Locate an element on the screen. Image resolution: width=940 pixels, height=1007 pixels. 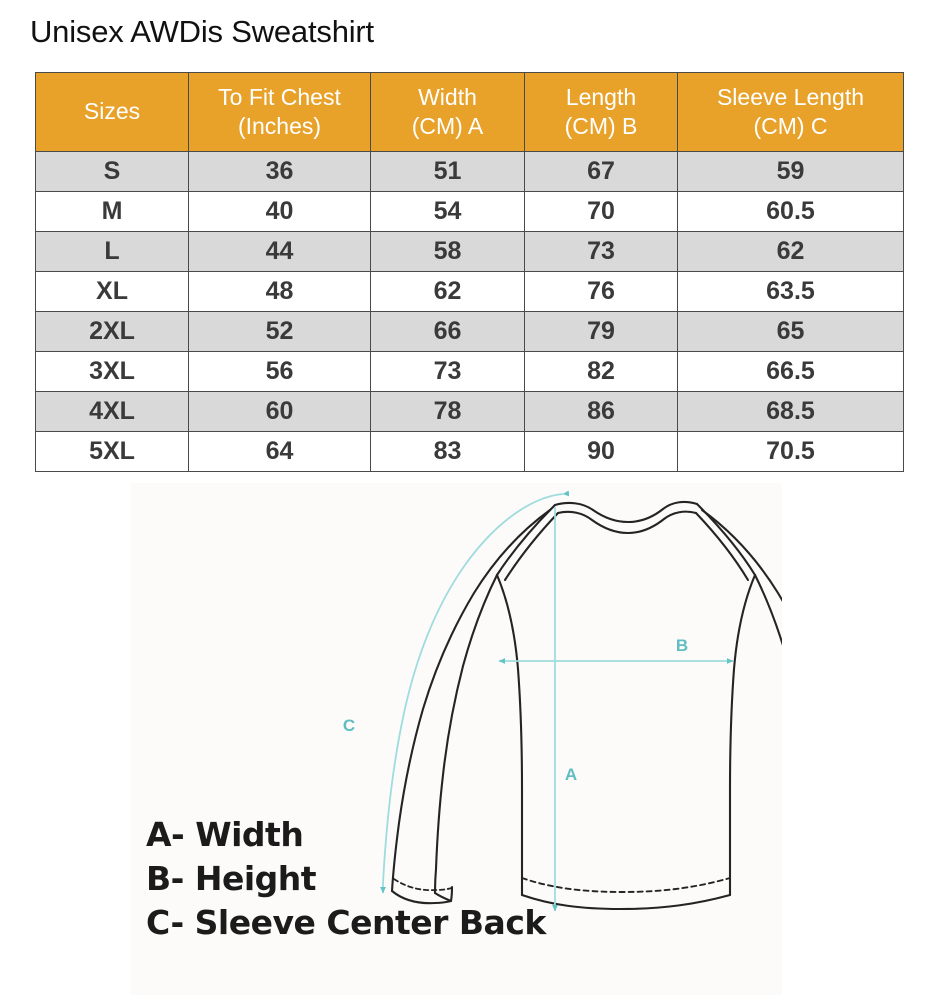
cell-sleeve: 63.5 is located at coordinates (790, 291).